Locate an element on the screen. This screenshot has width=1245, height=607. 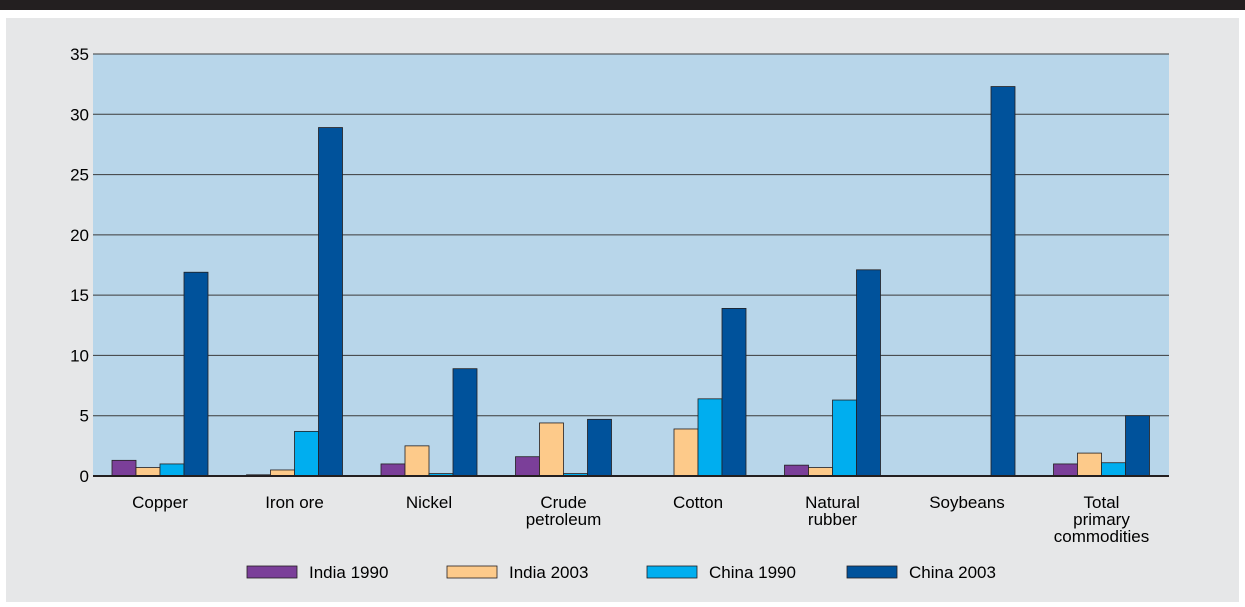
x-tick-label: Nickel is located at coordinates (429, 502).